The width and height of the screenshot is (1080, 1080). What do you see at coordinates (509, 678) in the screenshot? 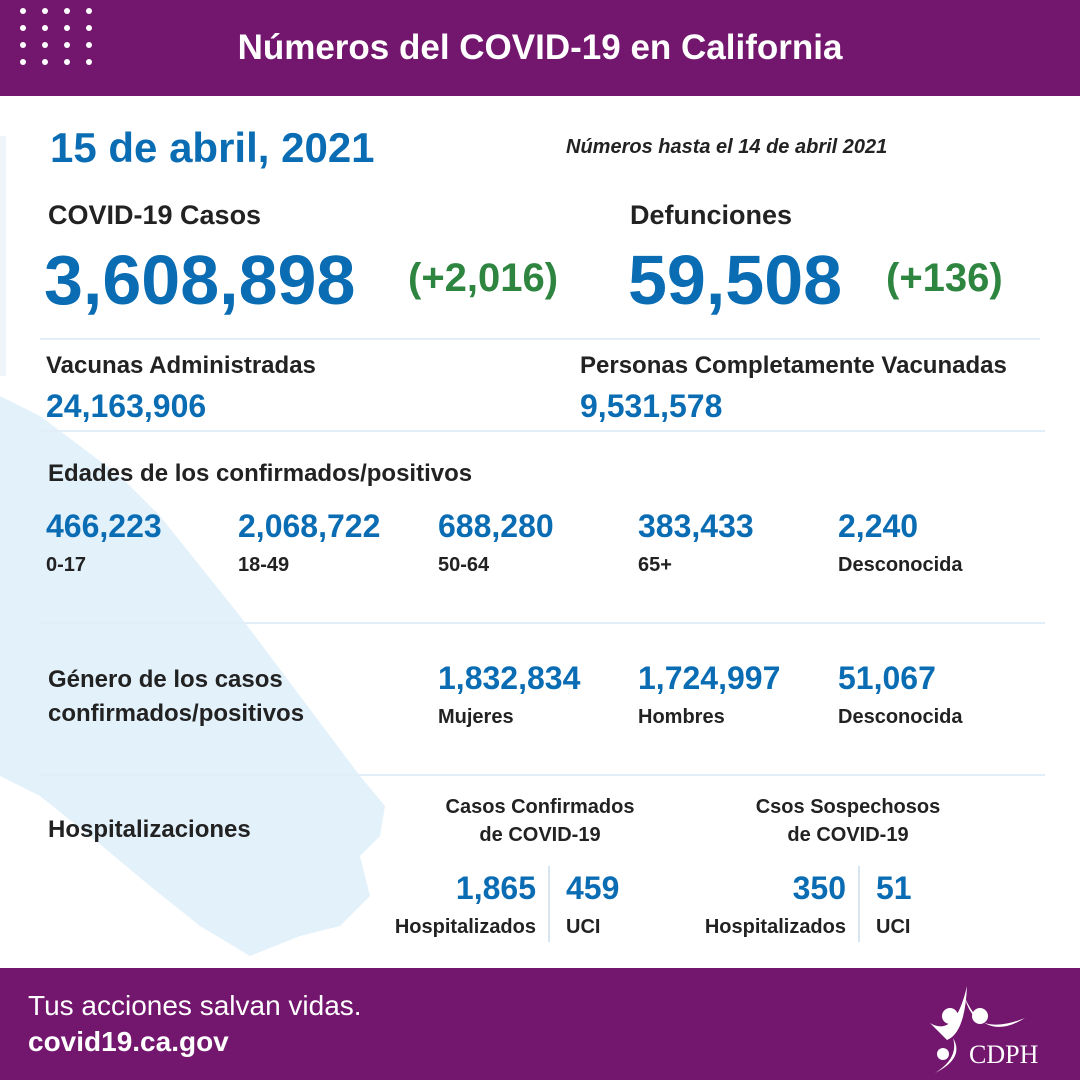
I see `gender-value: 1,832,834` at bounding box center [509, 678].